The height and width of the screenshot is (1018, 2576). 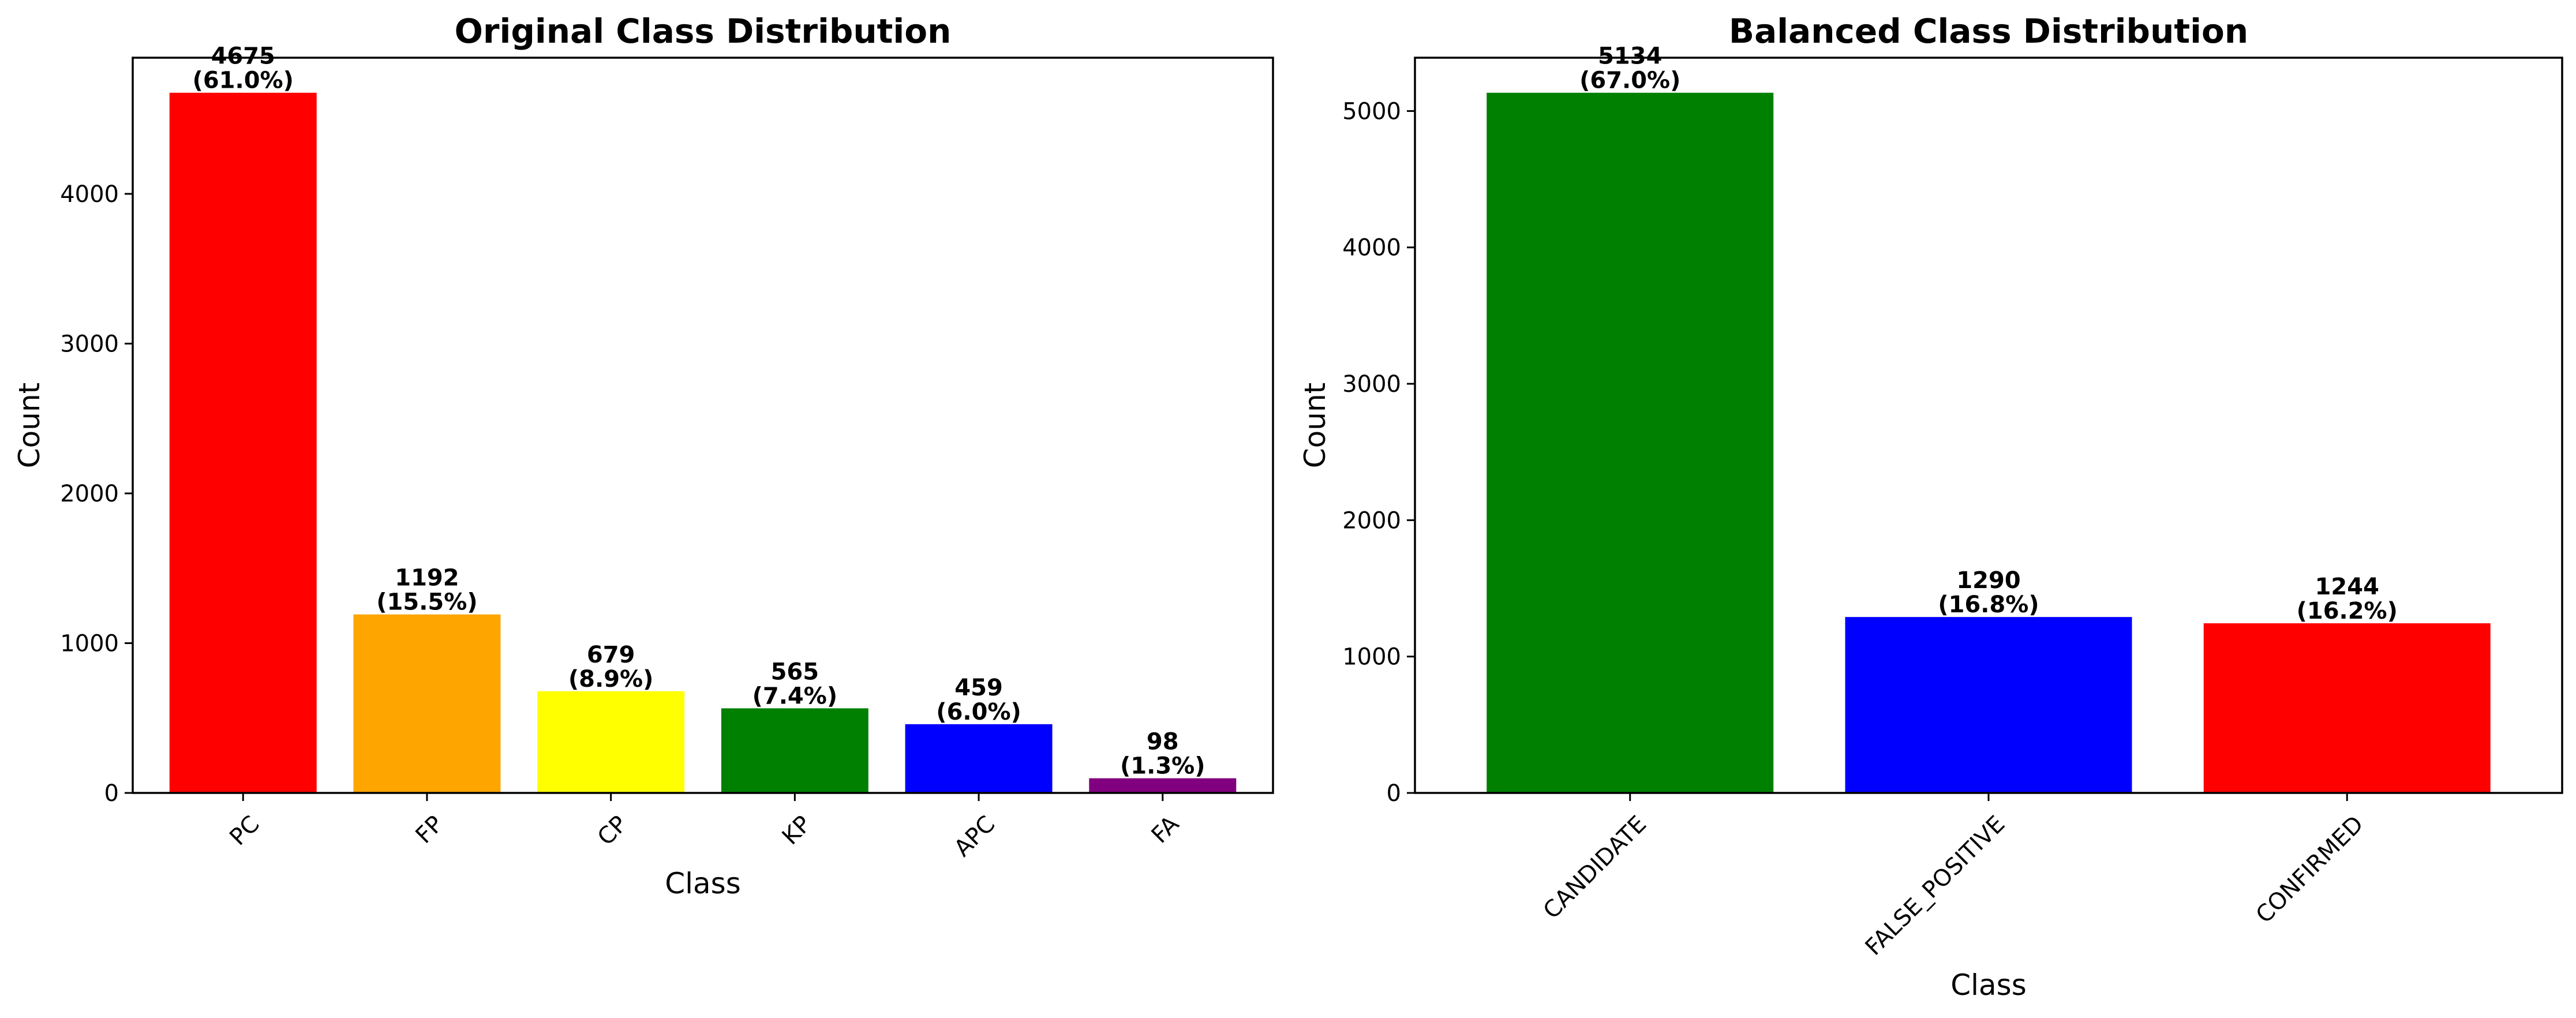 I want to click on bar-fa, so click(x=1163, y=785).